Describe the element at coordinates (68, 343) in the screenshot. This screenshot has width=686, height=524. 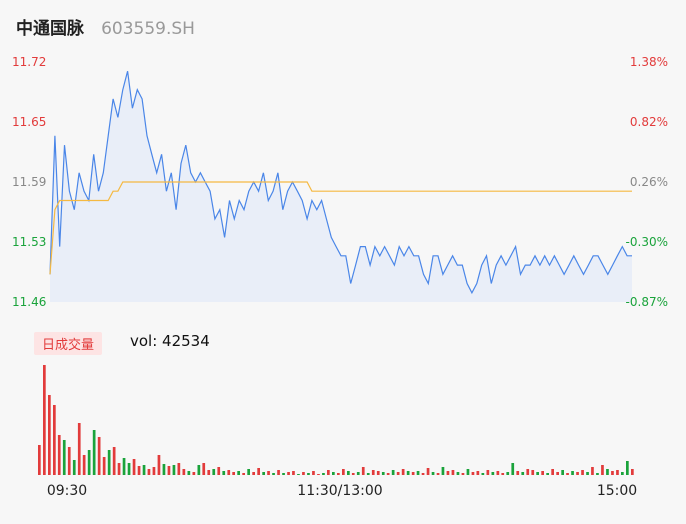
I see `volume-legend-badge: 日成交量` at that location.